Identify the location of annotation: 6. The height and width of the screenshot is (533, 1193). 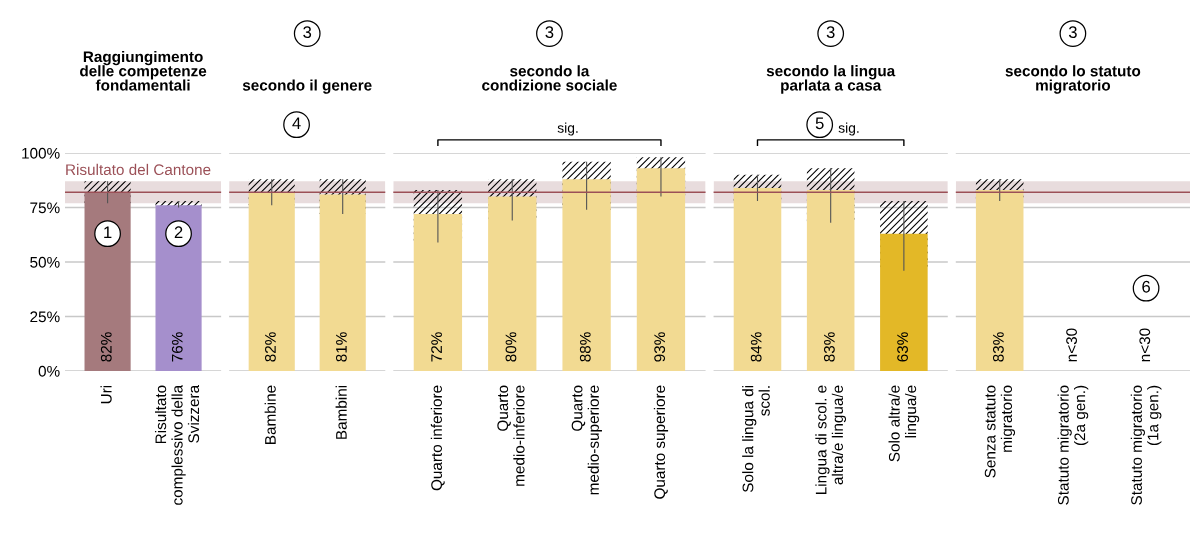
(1146, 286).